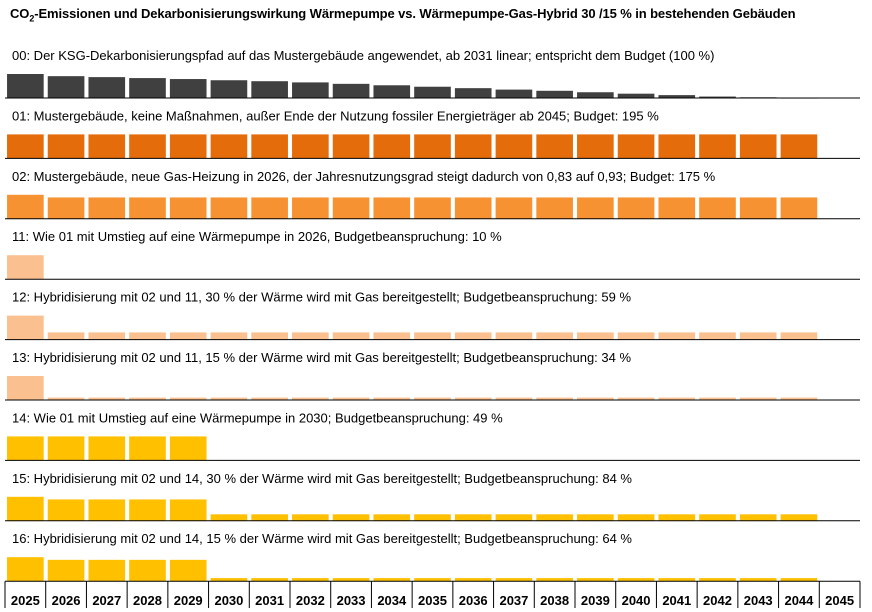  Describe the element at coordinates (595, 580) in the screenshot. I see `bar-8-2039` at that location.